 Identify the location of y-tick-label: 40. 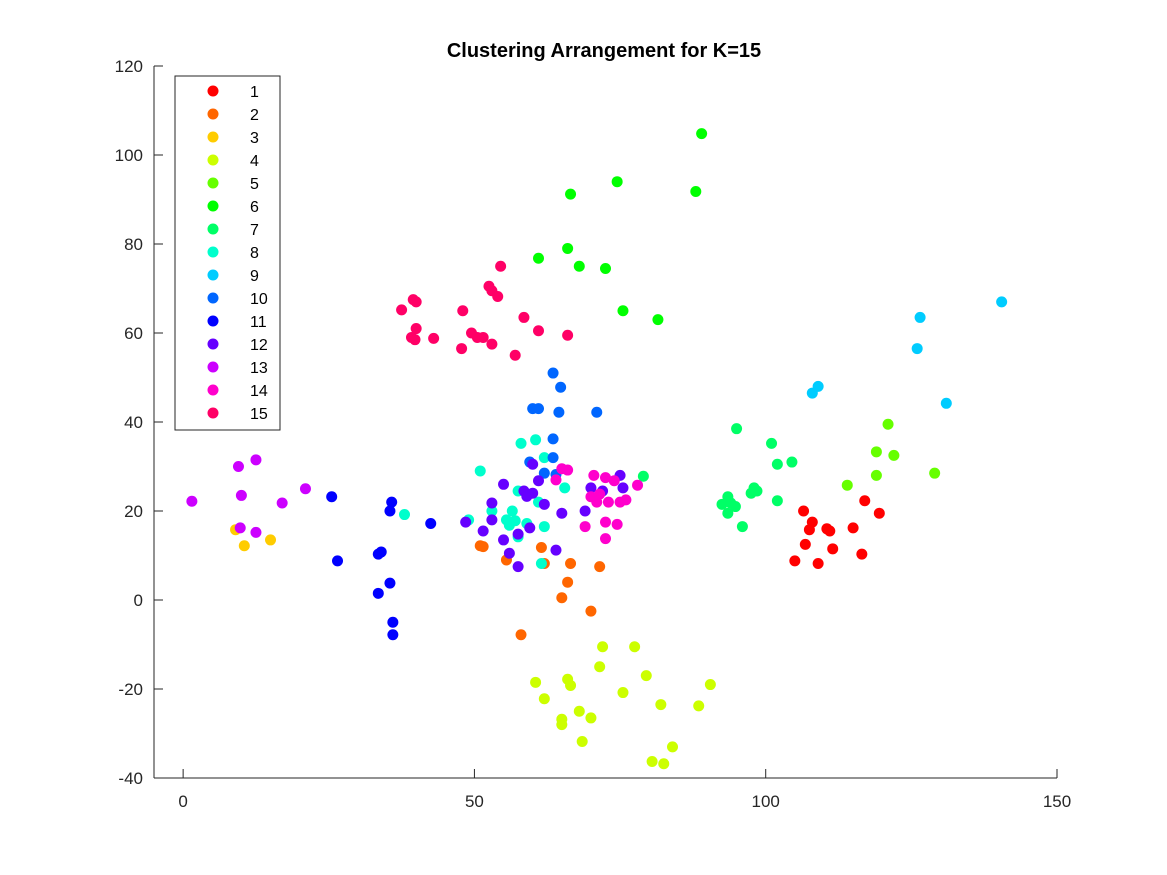
(133, 422).